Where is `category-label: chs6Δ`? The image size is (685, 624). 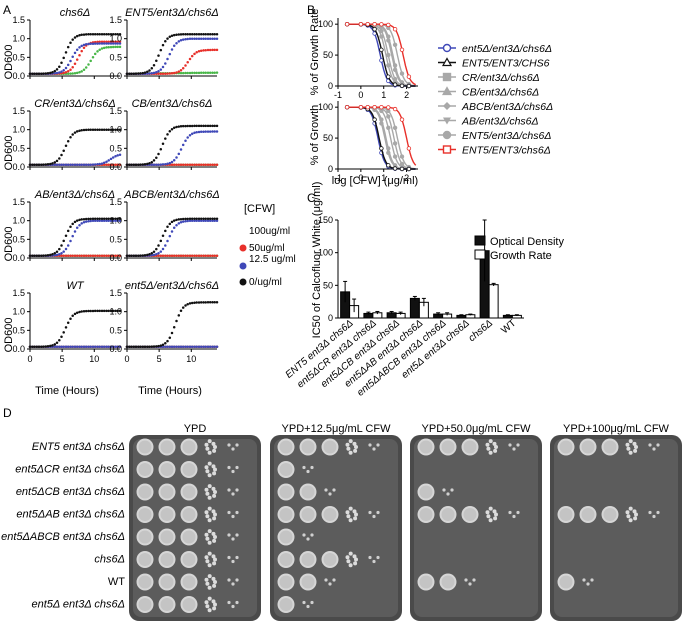 category-label: chs6Δ is located at coordinates (481, 331).